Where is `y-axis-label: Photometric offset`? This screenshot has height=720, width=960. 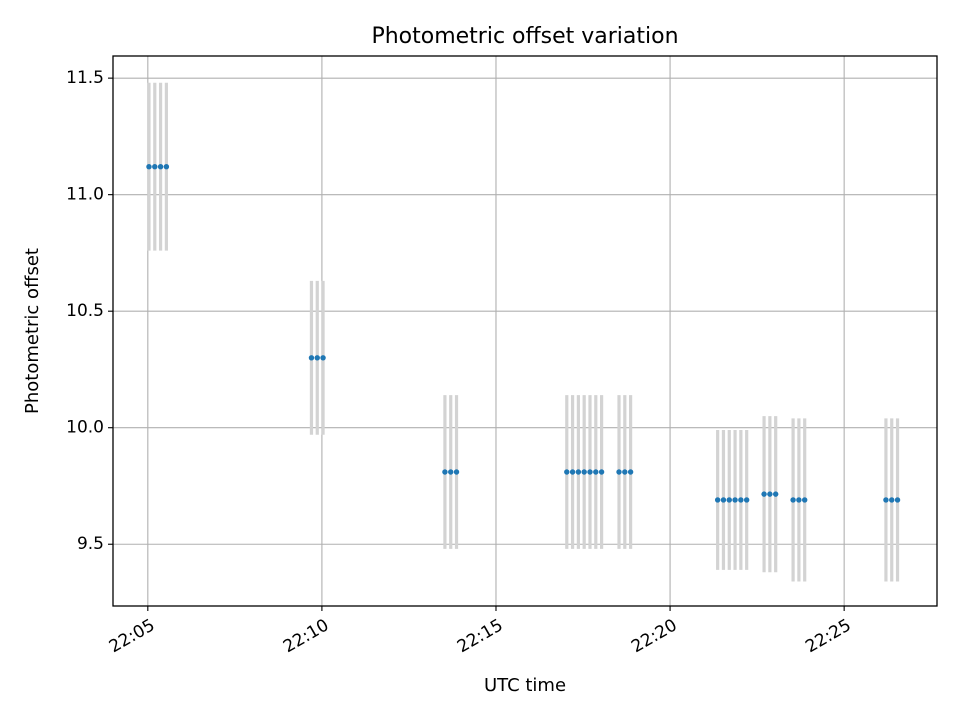
y-axis-label: Photometric offset is located at coordinates (32, 331).